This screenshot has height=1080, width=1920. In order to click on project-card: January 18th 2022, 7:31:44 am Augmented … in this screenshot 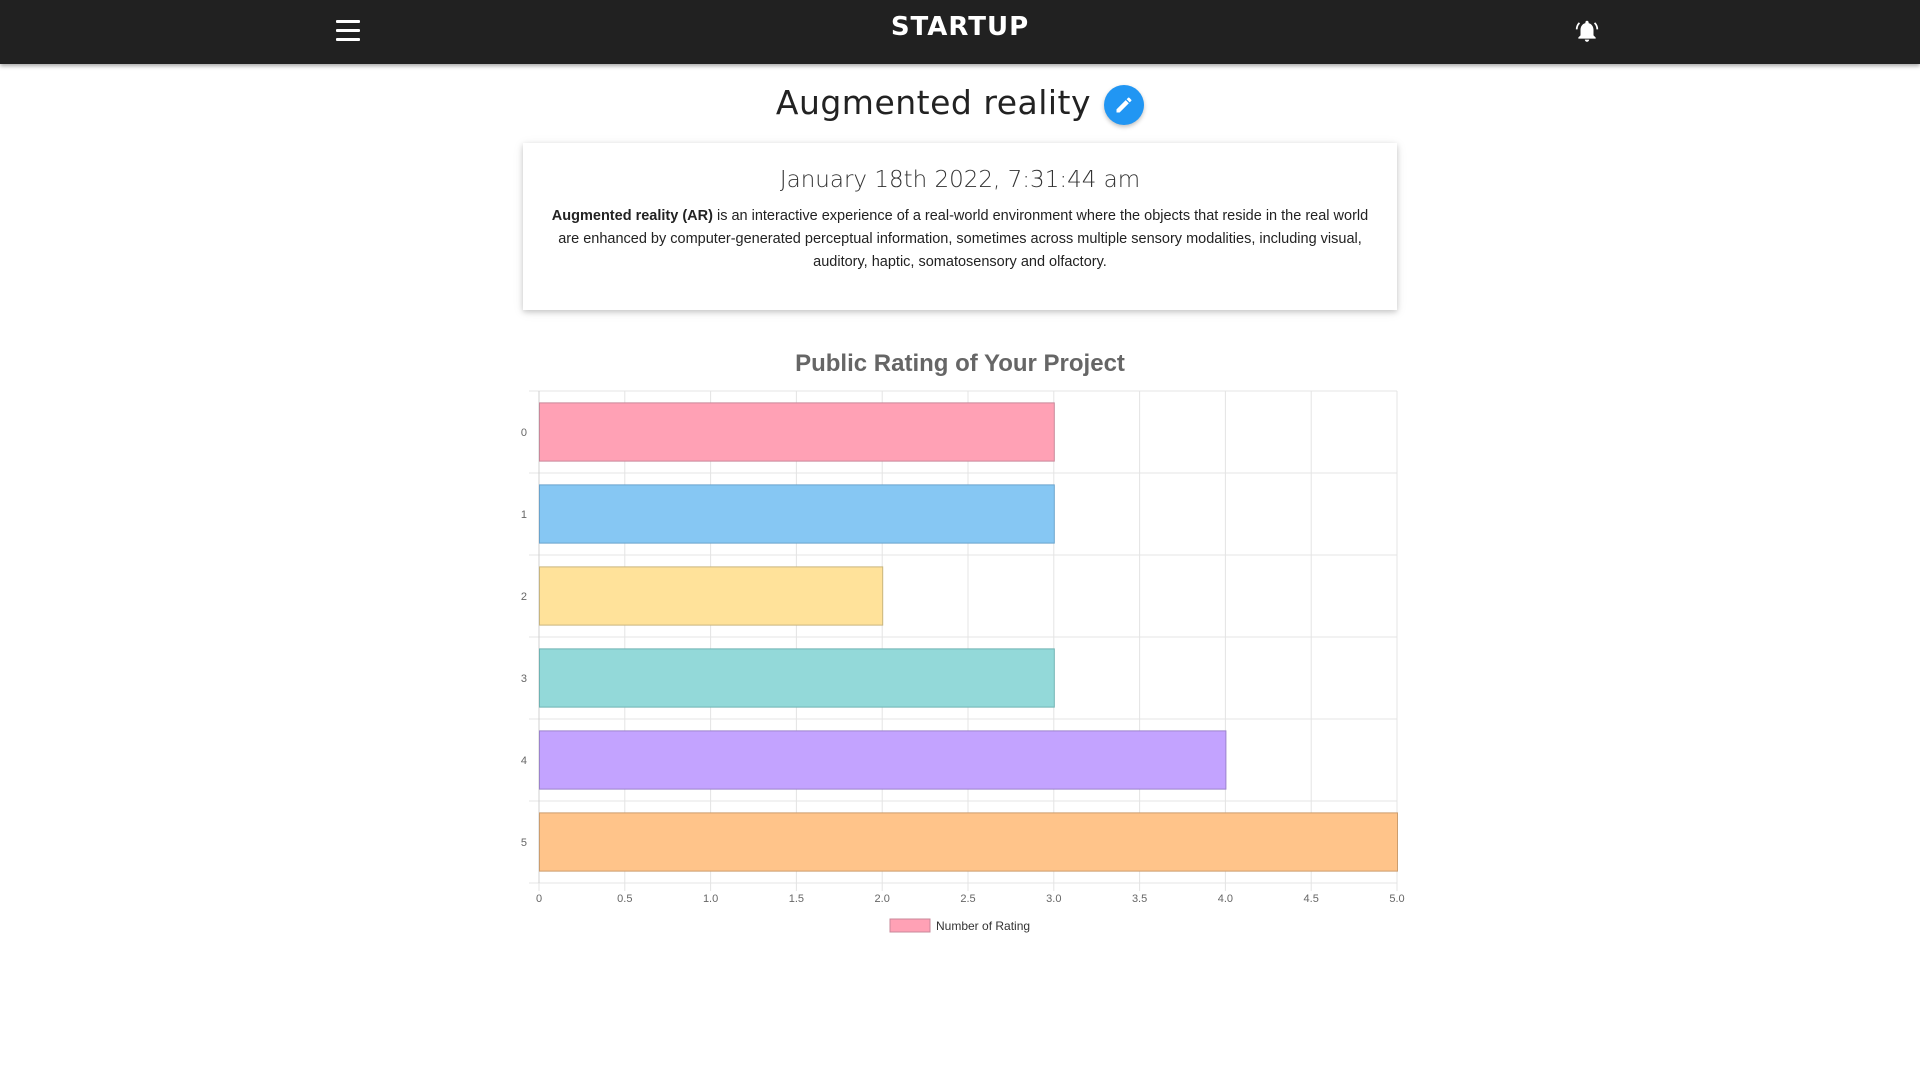, I will do `click(960, 226)`.